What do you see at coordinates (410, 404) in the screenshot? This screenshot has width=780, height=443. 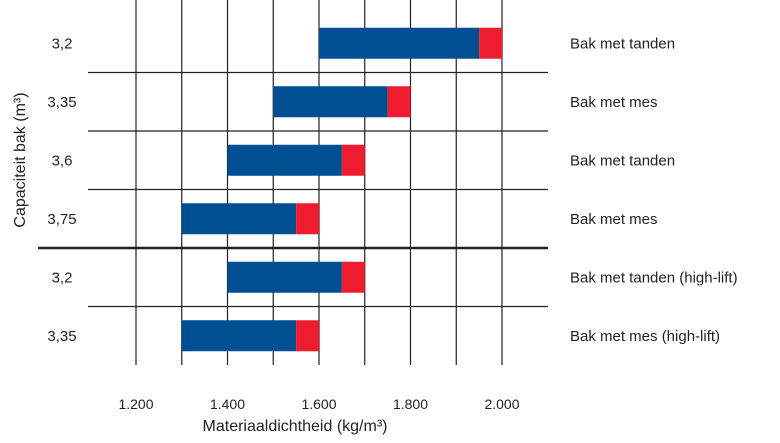 I see `x-tick-label: 1.800` at bounding box center [410, 404].